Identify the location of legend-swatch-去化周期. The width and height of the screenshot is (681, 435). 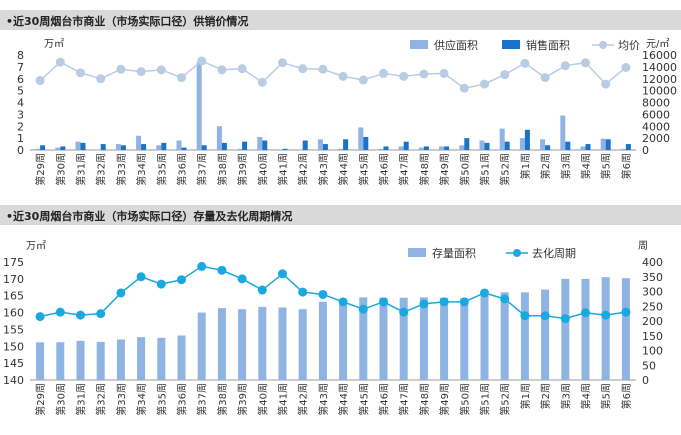
(517, 253).